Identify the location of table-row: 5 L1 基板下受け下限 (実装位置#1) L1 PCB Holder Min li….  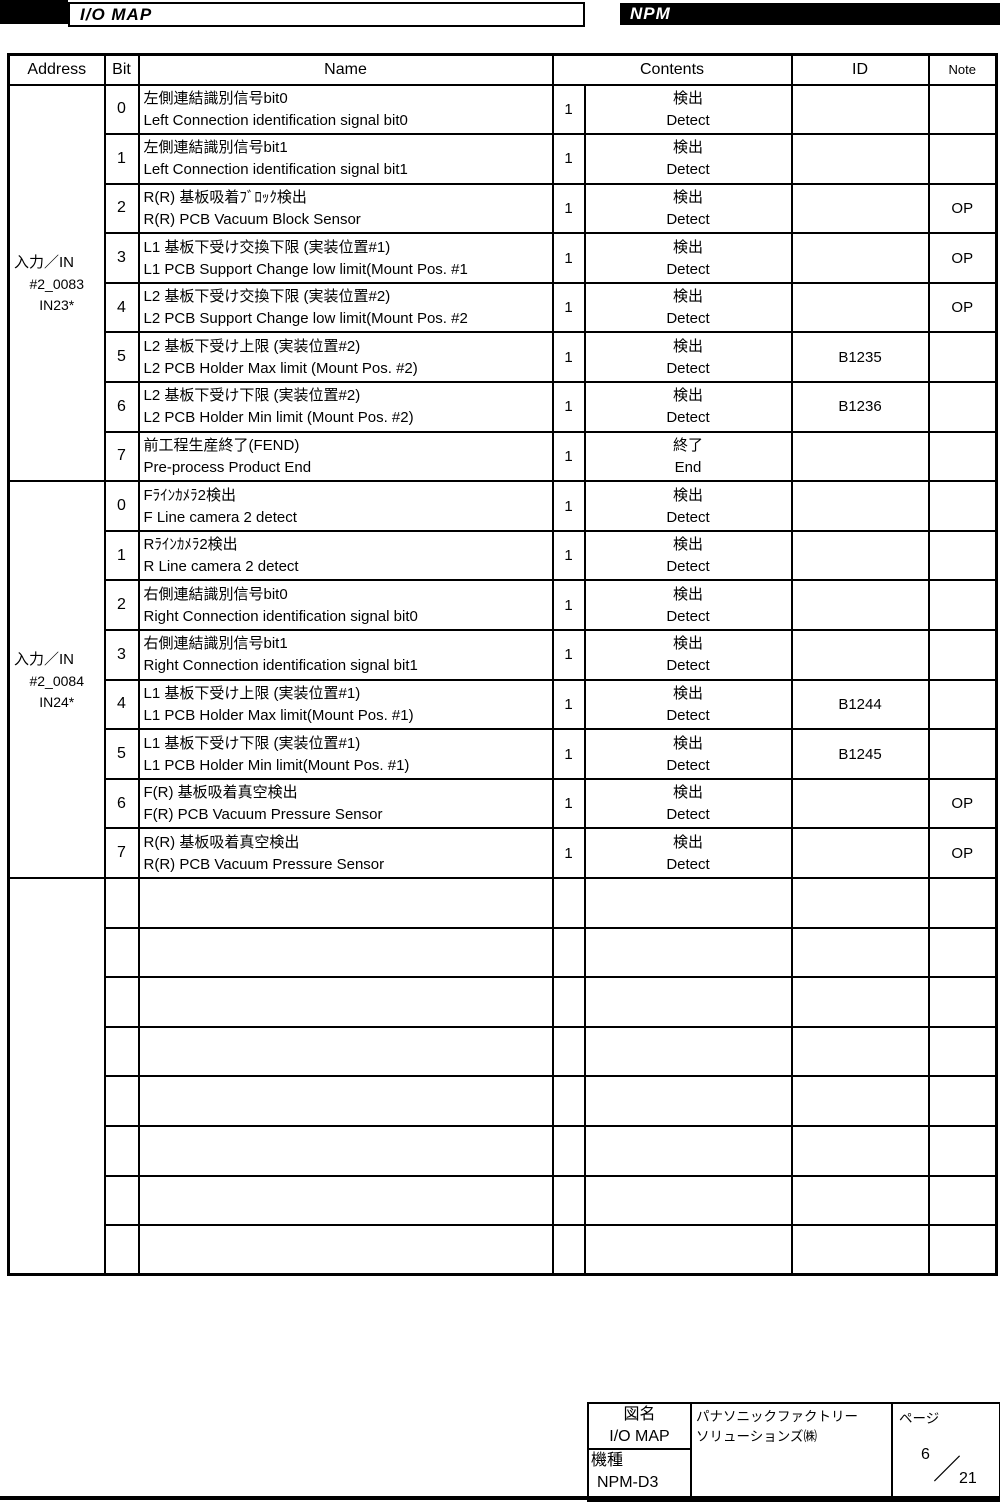
(503, 754).